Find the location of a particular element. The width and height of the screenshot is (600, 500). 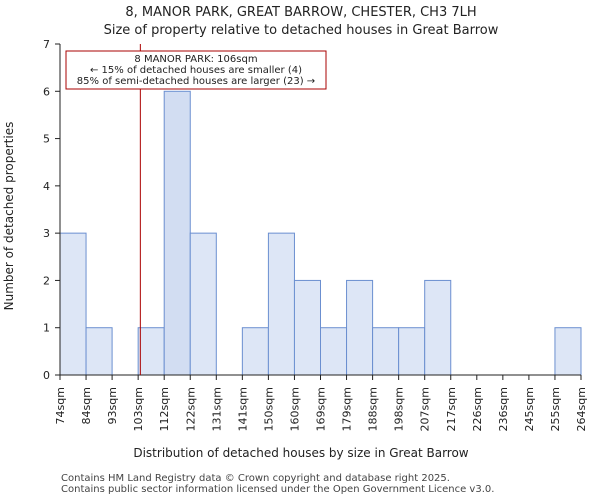

bar-103sqm is located at coordinates (151, 351).